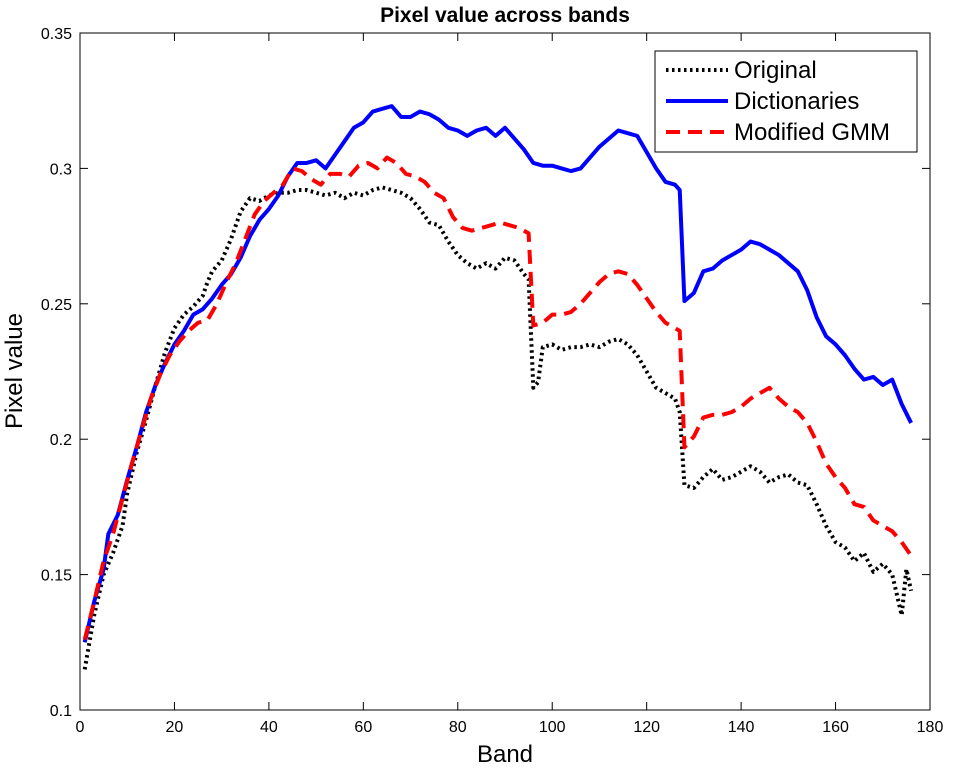  I want to click on chart-title: Pixel value across bands, so click(505, 15).